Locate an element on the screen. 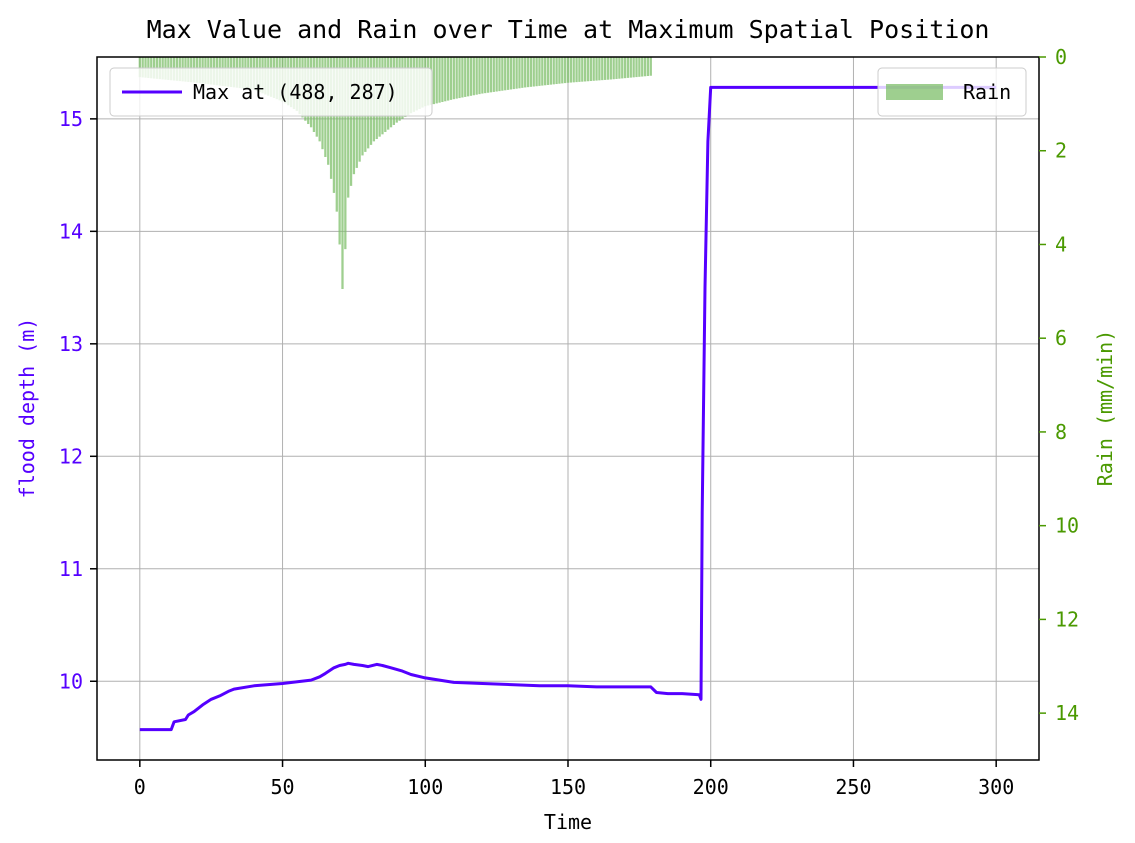 The width and height of the screenshot is (1135, 843). y-right-tick-label: 6 is located at coordinates (1061, 338).